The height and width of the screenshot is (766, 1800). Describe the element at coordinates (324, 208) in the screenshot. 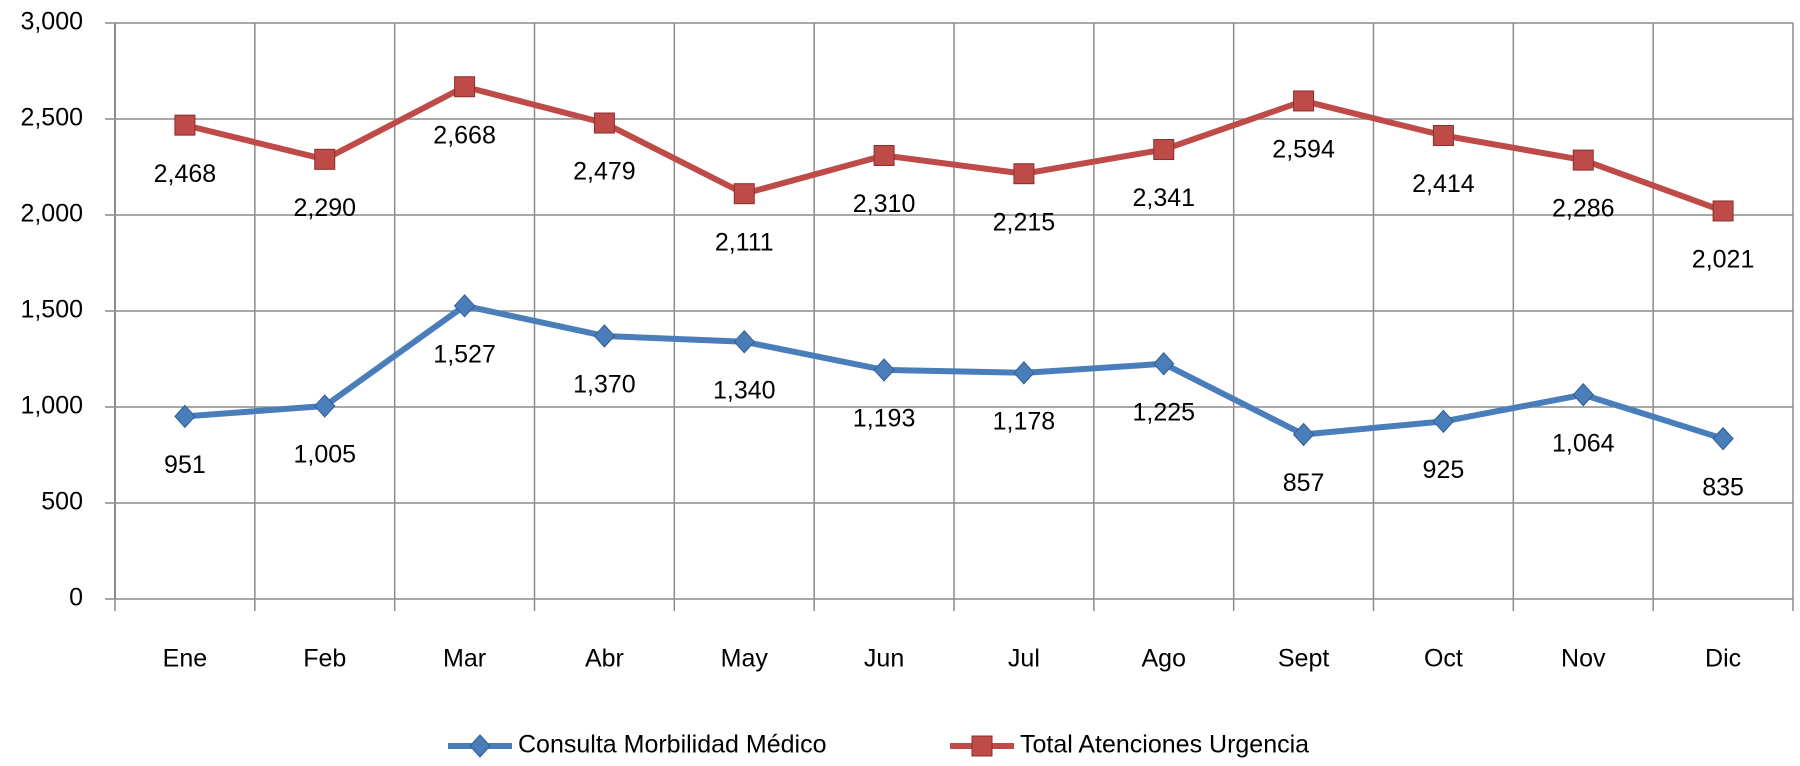

I see `value-label: 2,290` at that location.